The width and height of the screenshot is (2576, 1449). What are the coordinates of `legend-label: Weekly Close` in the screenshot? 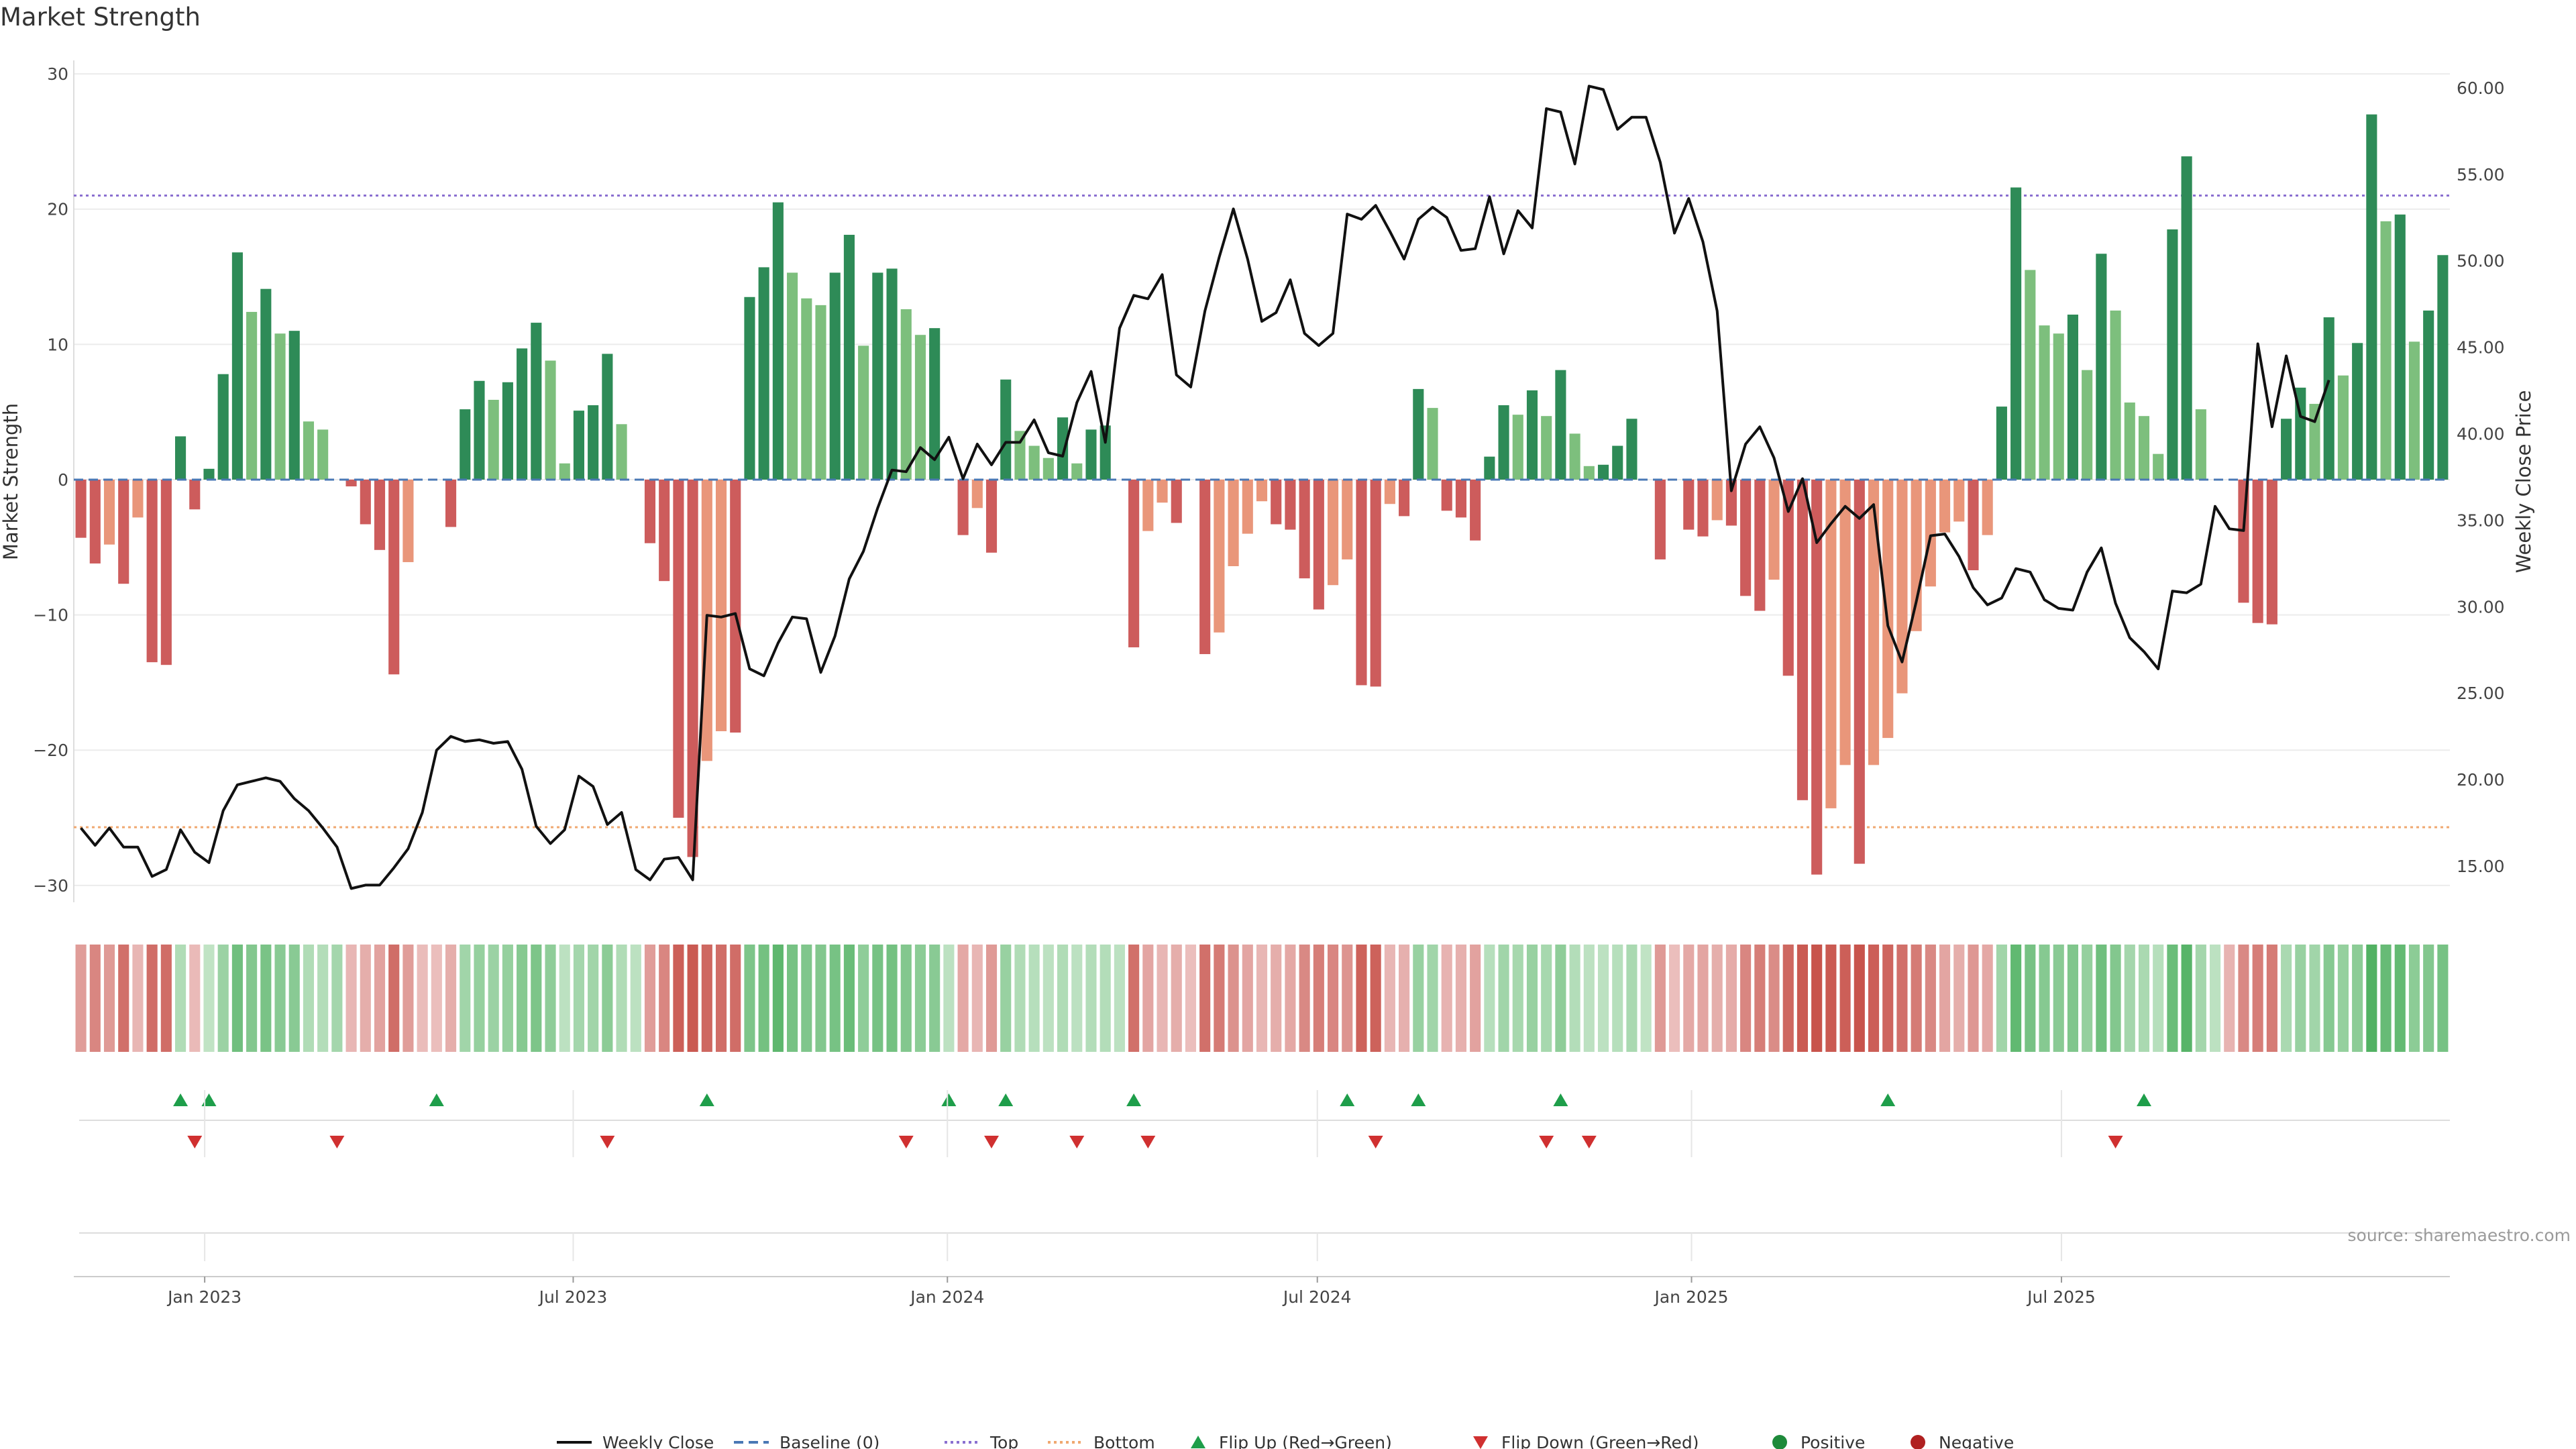 It's located at (658, 1441).